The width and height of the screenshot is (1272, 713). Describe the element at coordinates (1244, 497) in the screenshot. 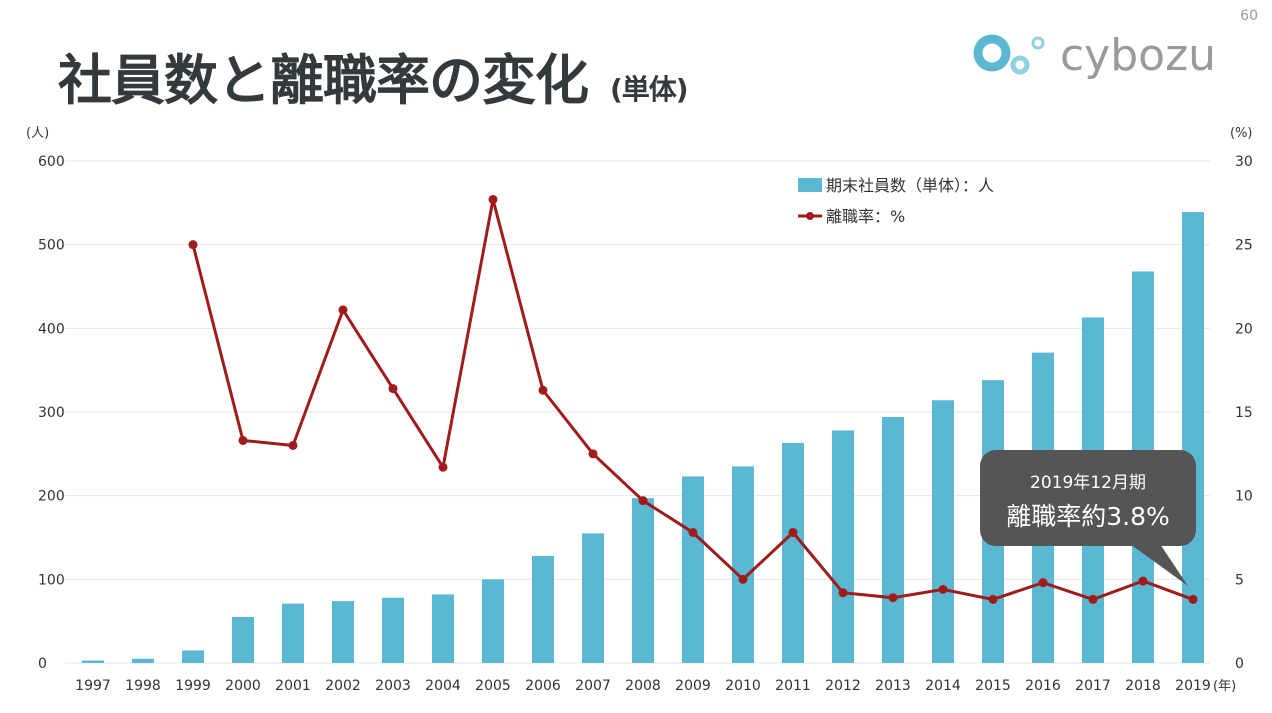

I see `right-tick-label: 10` at that location.